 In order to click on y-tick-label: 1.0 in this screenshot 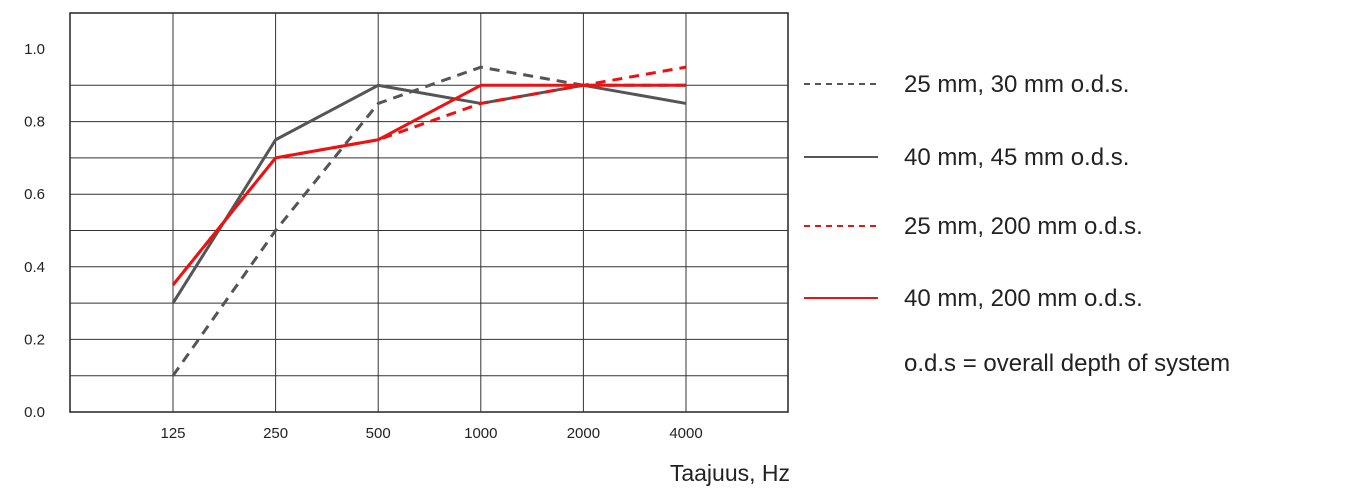, I will do `click(34, 49)`.